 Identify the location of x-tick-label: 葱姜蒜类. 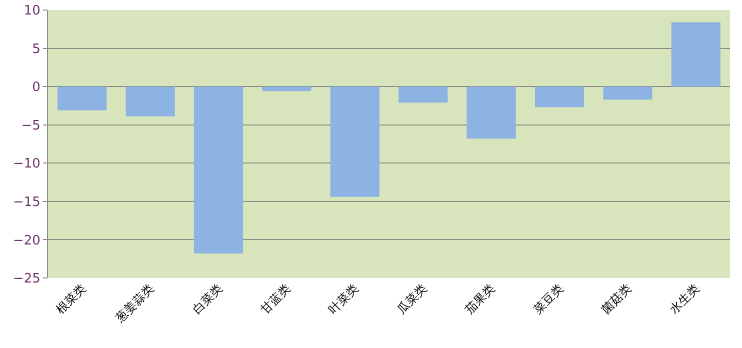
(134, 303).